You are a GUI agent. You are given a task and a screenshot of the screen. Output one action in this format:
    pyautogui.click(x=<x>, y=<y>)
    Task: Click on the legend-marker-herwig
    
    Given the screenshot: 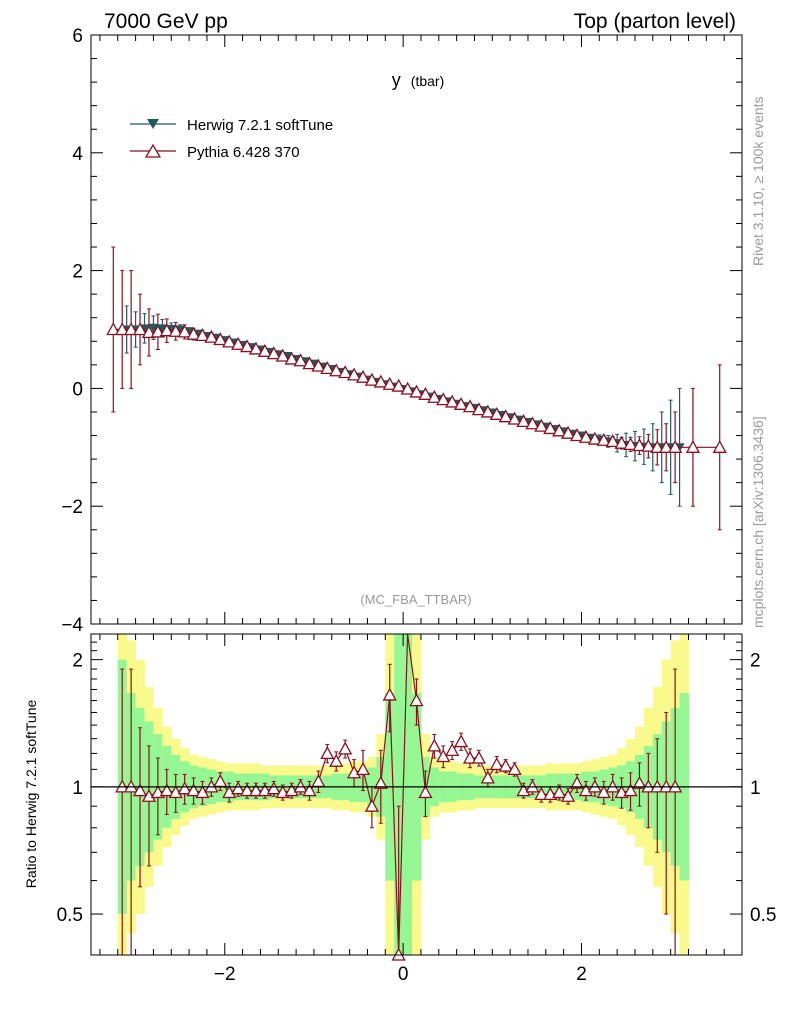 What is the action you would take?
    pyautogui.click(x=153, y=124)
    